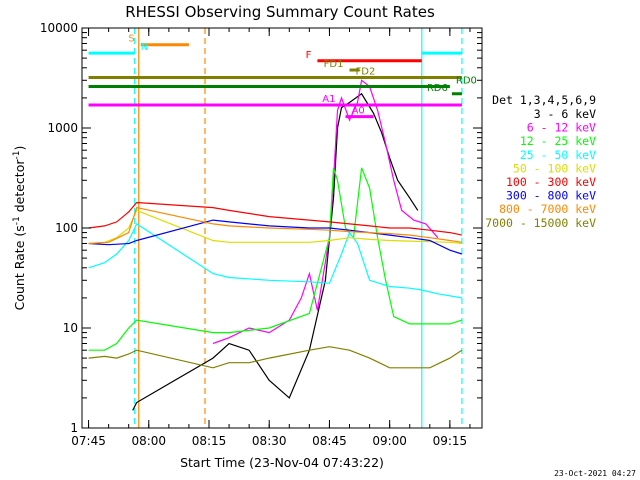 Image resolution: width=640 pixels, height=480 pixels. I want to click on legend-entry-50-100-kev: 50 - 100 keV, so click(554, 168).